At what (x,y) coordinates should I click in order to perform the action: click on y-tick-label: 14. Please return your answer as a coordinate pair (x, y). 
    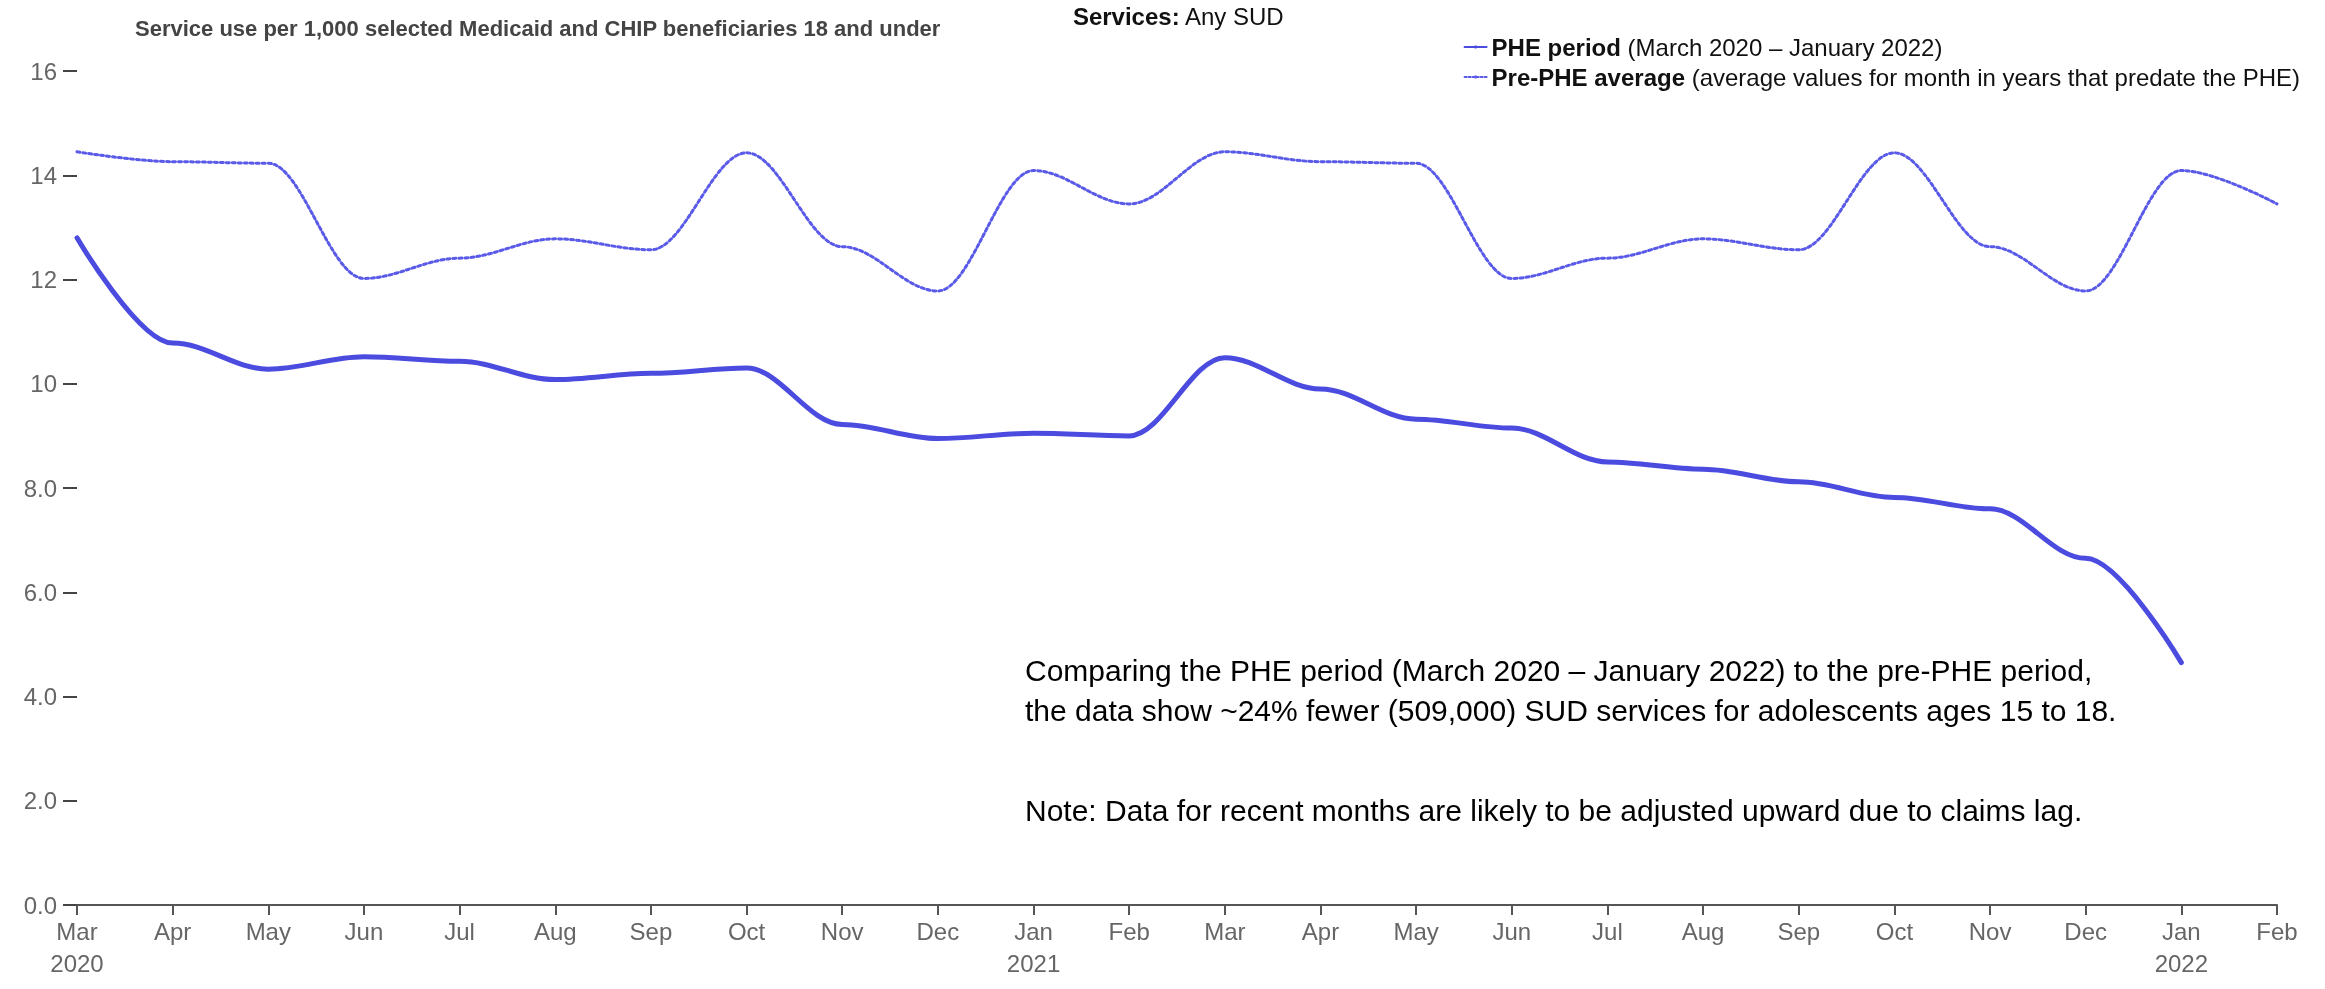
    Looking at the image, I should click on (43, 175).